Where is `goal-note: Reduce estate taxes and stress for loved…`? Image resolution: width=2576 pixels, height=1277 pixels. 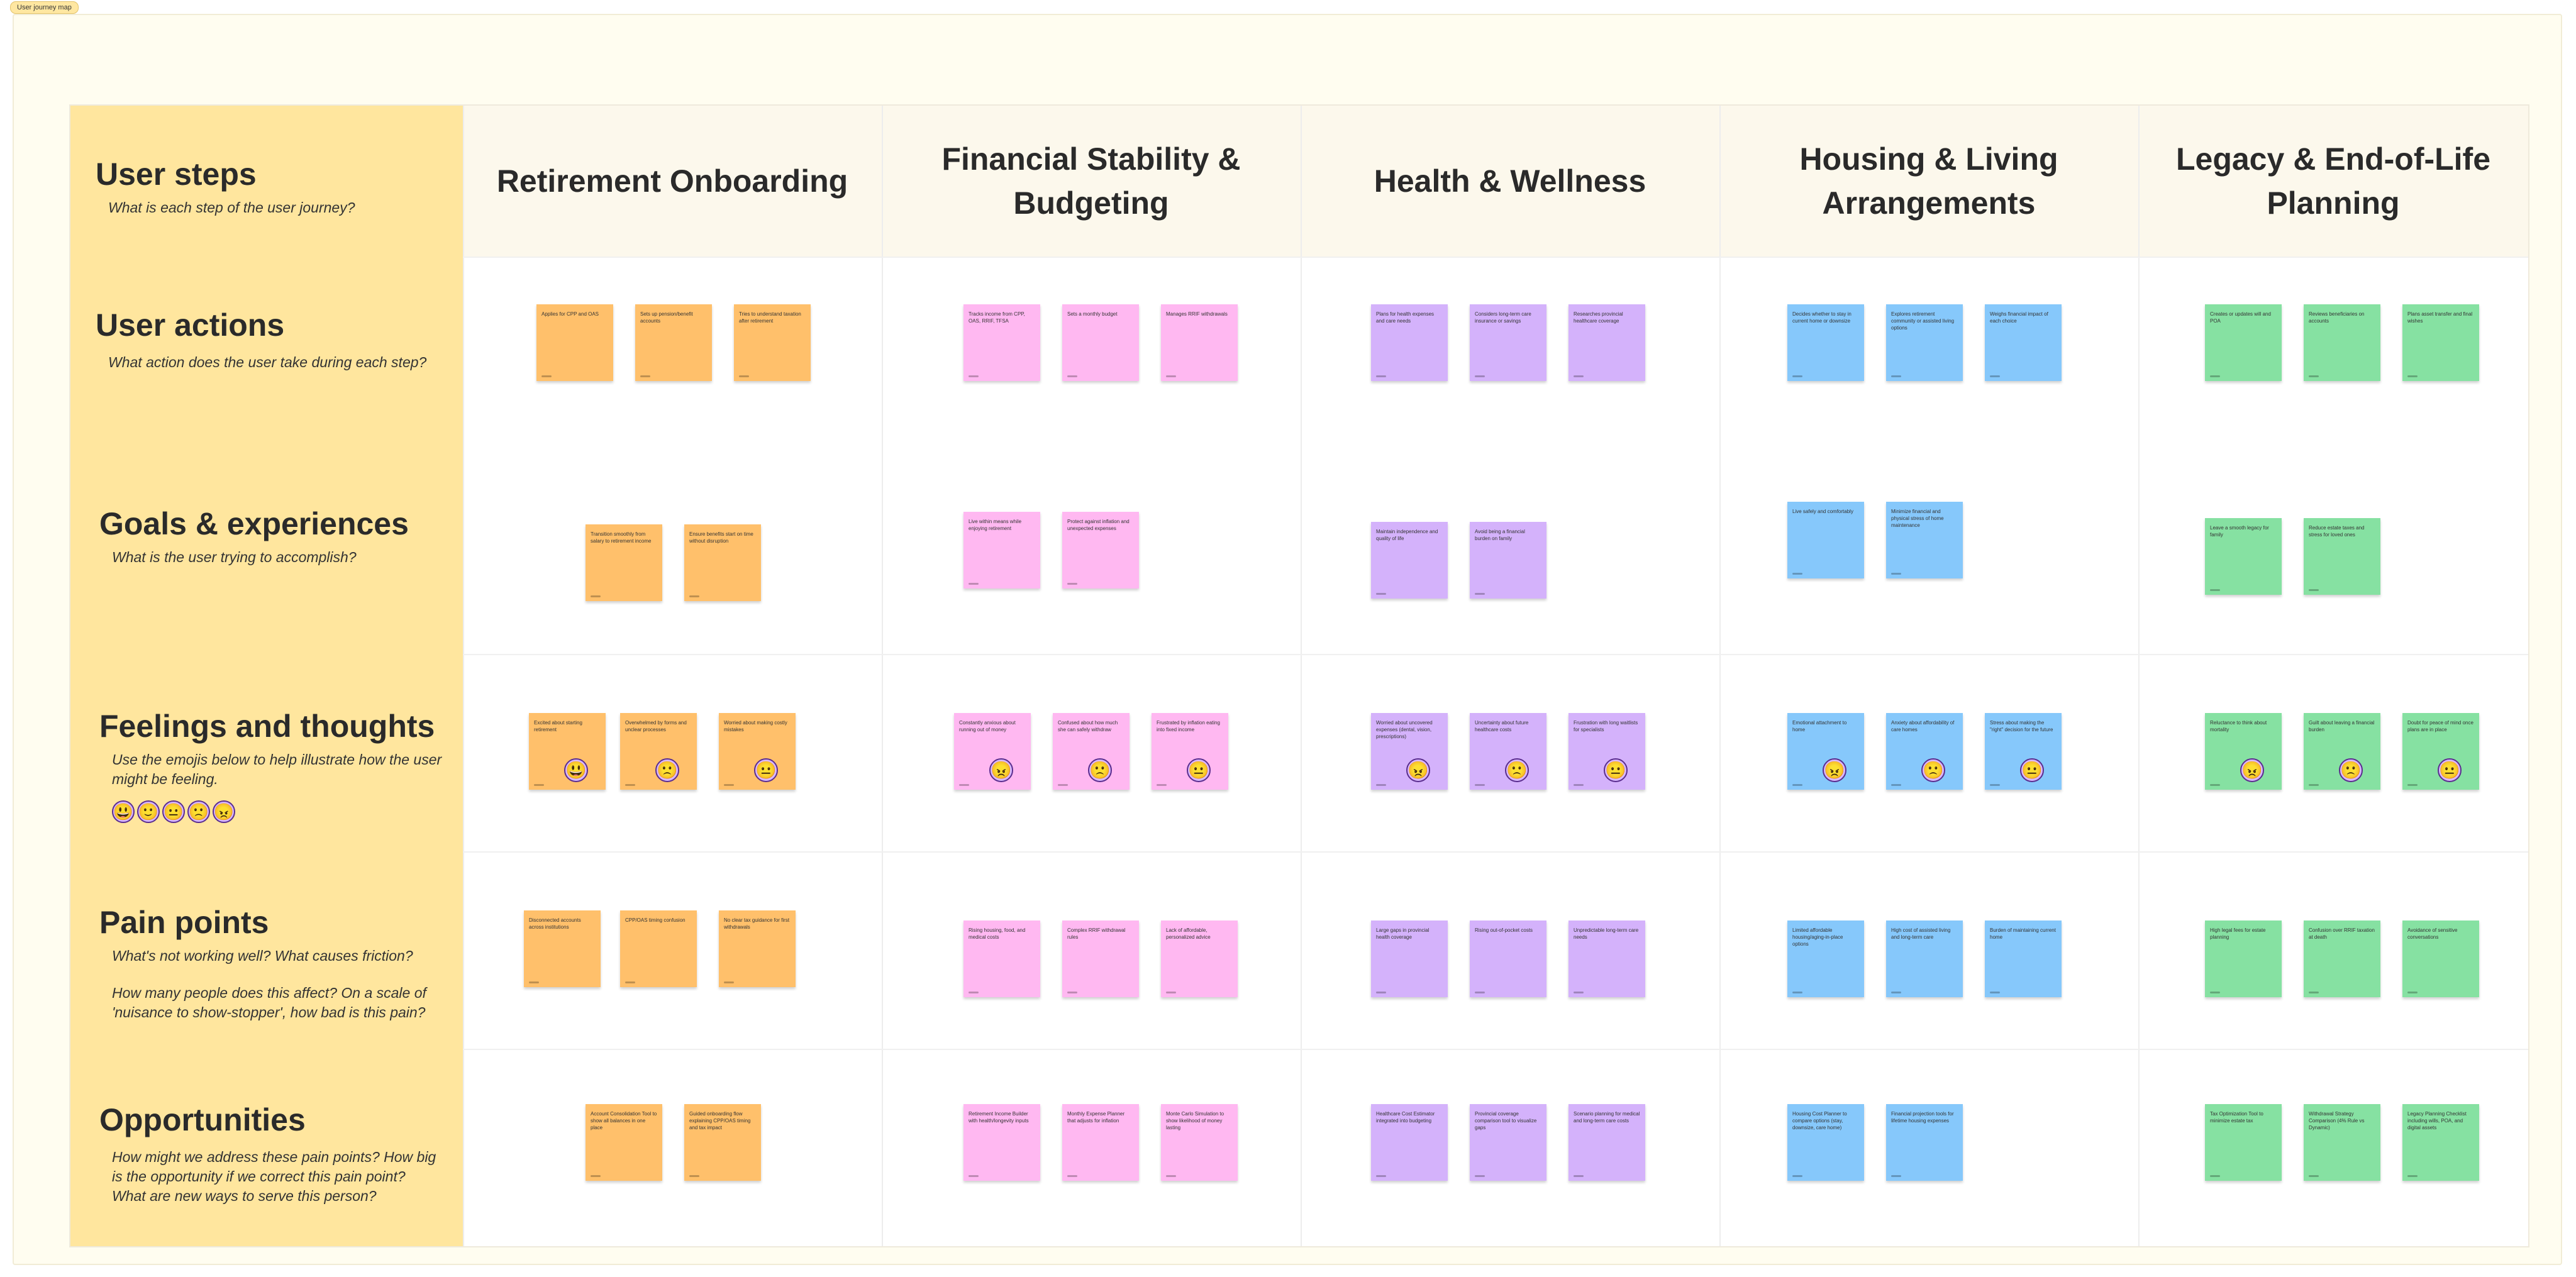
goal-note: Reduce estate taxes and stress for loved… is located at coordinates (2342, 557).